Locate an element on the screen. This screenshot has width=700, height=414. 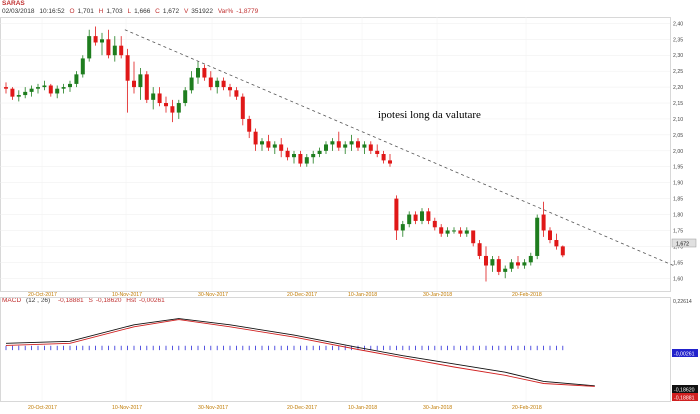
open-value: 1,701 is located at coordinates (85, 11).